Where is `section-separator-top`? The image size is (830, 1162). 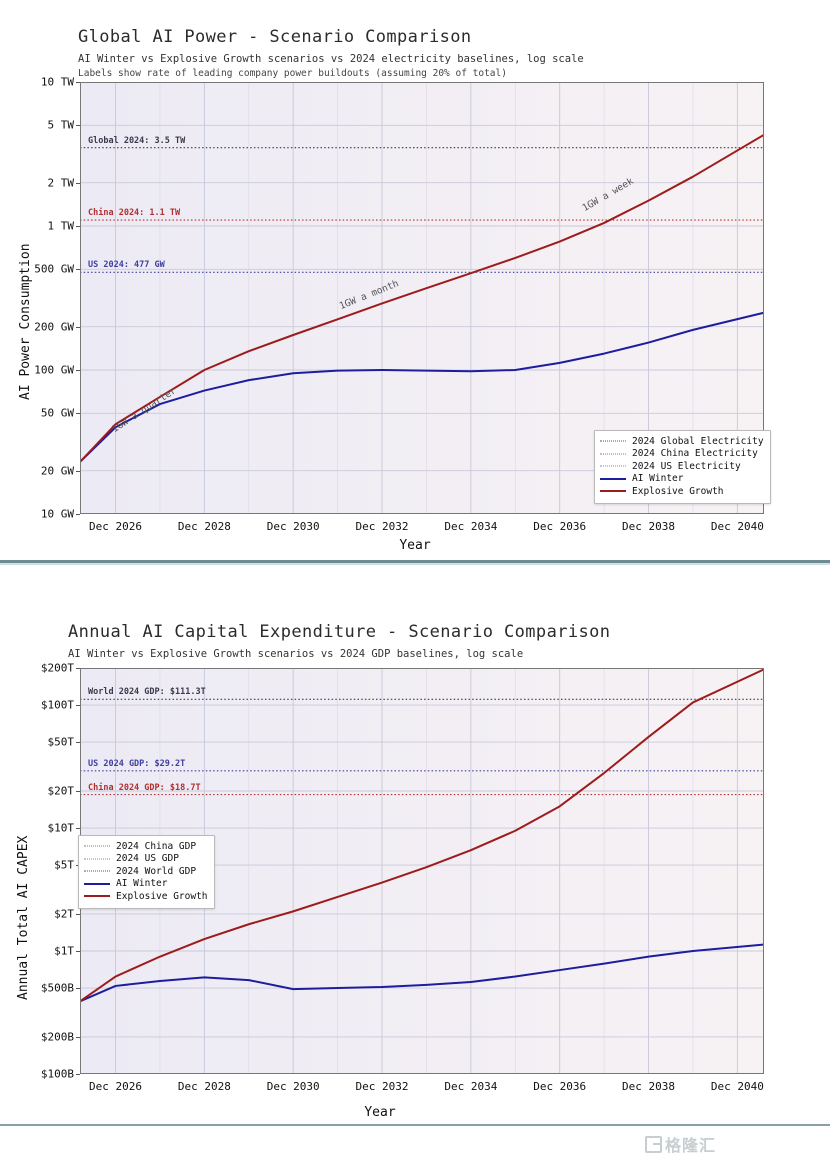
section-separator-top is located at coordinates (415, 561).